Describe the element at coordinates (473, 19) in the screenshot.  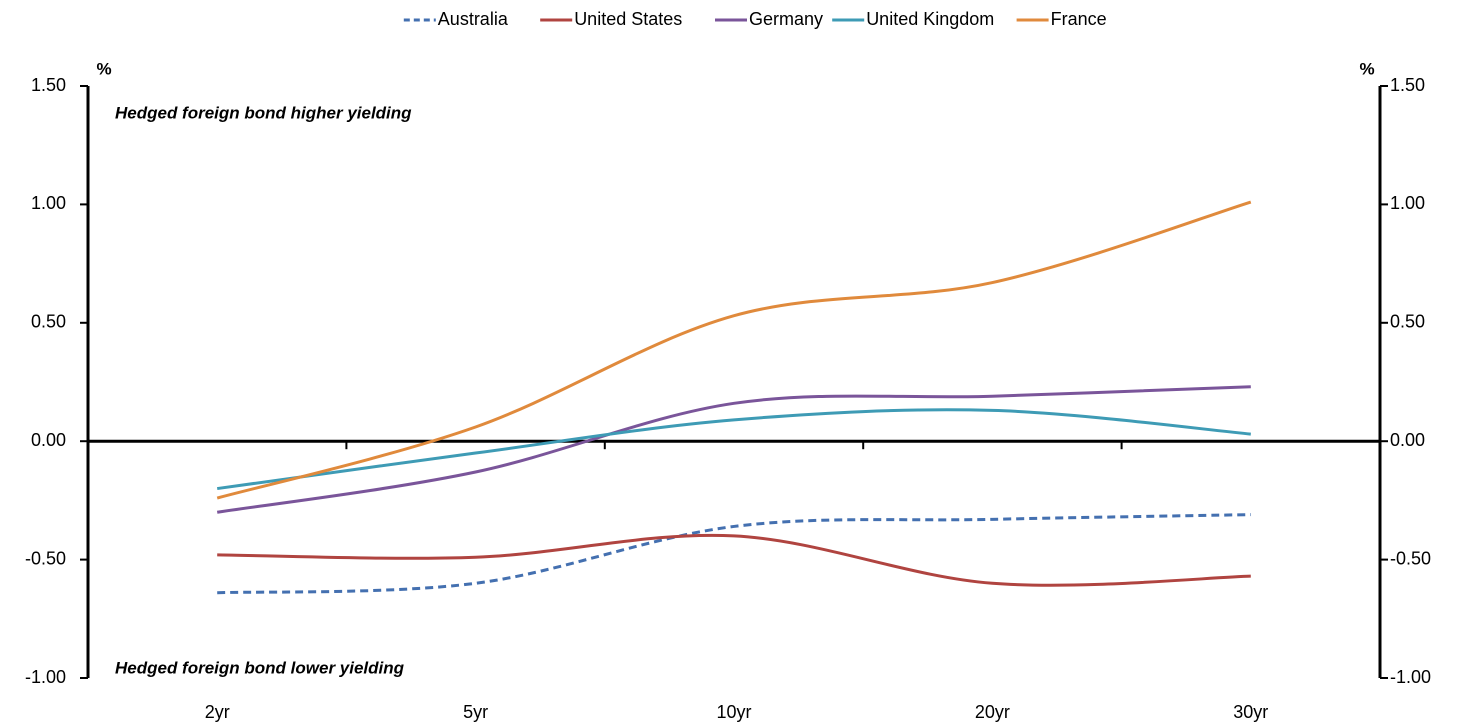
I see `legend-label: Australia` at that location.